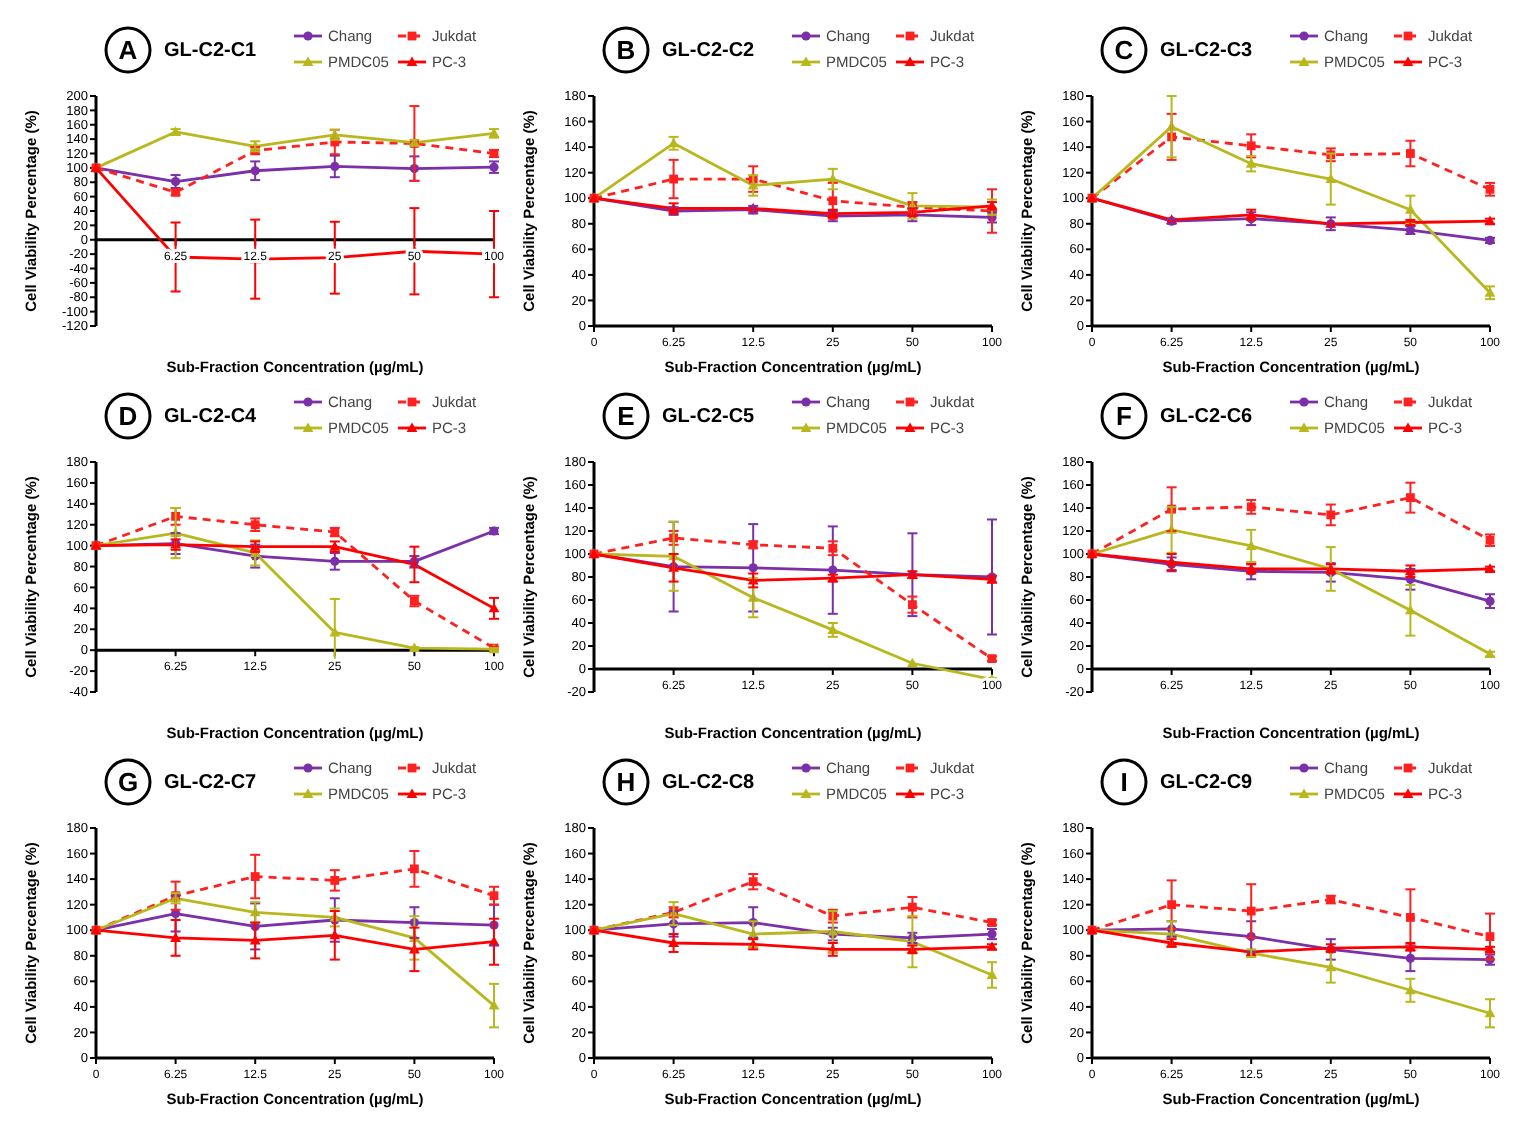  Describe the element at coordinates (1124, 50) in the screenshot. I see `text: C` at that location.